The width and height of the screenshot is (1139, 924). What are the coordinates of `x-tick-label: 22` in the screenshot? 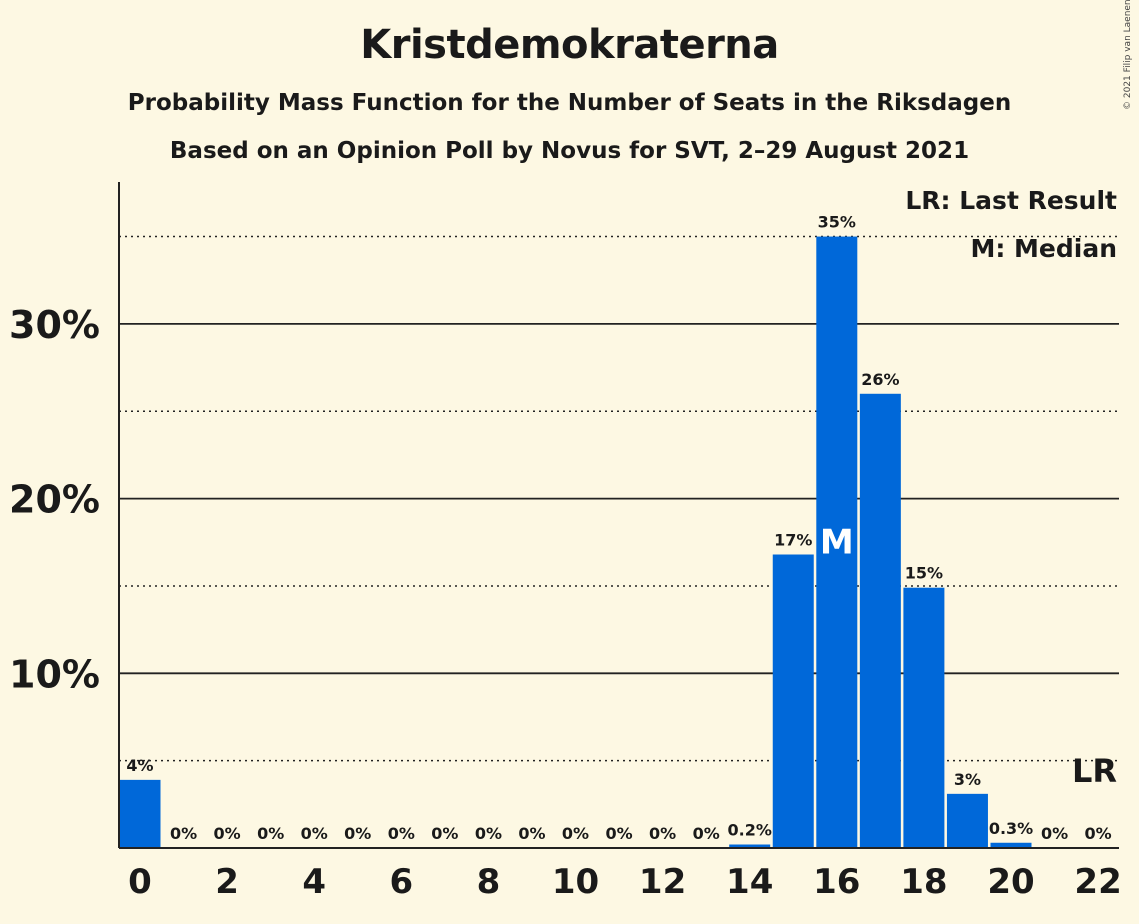 It's located at (1097, 882).